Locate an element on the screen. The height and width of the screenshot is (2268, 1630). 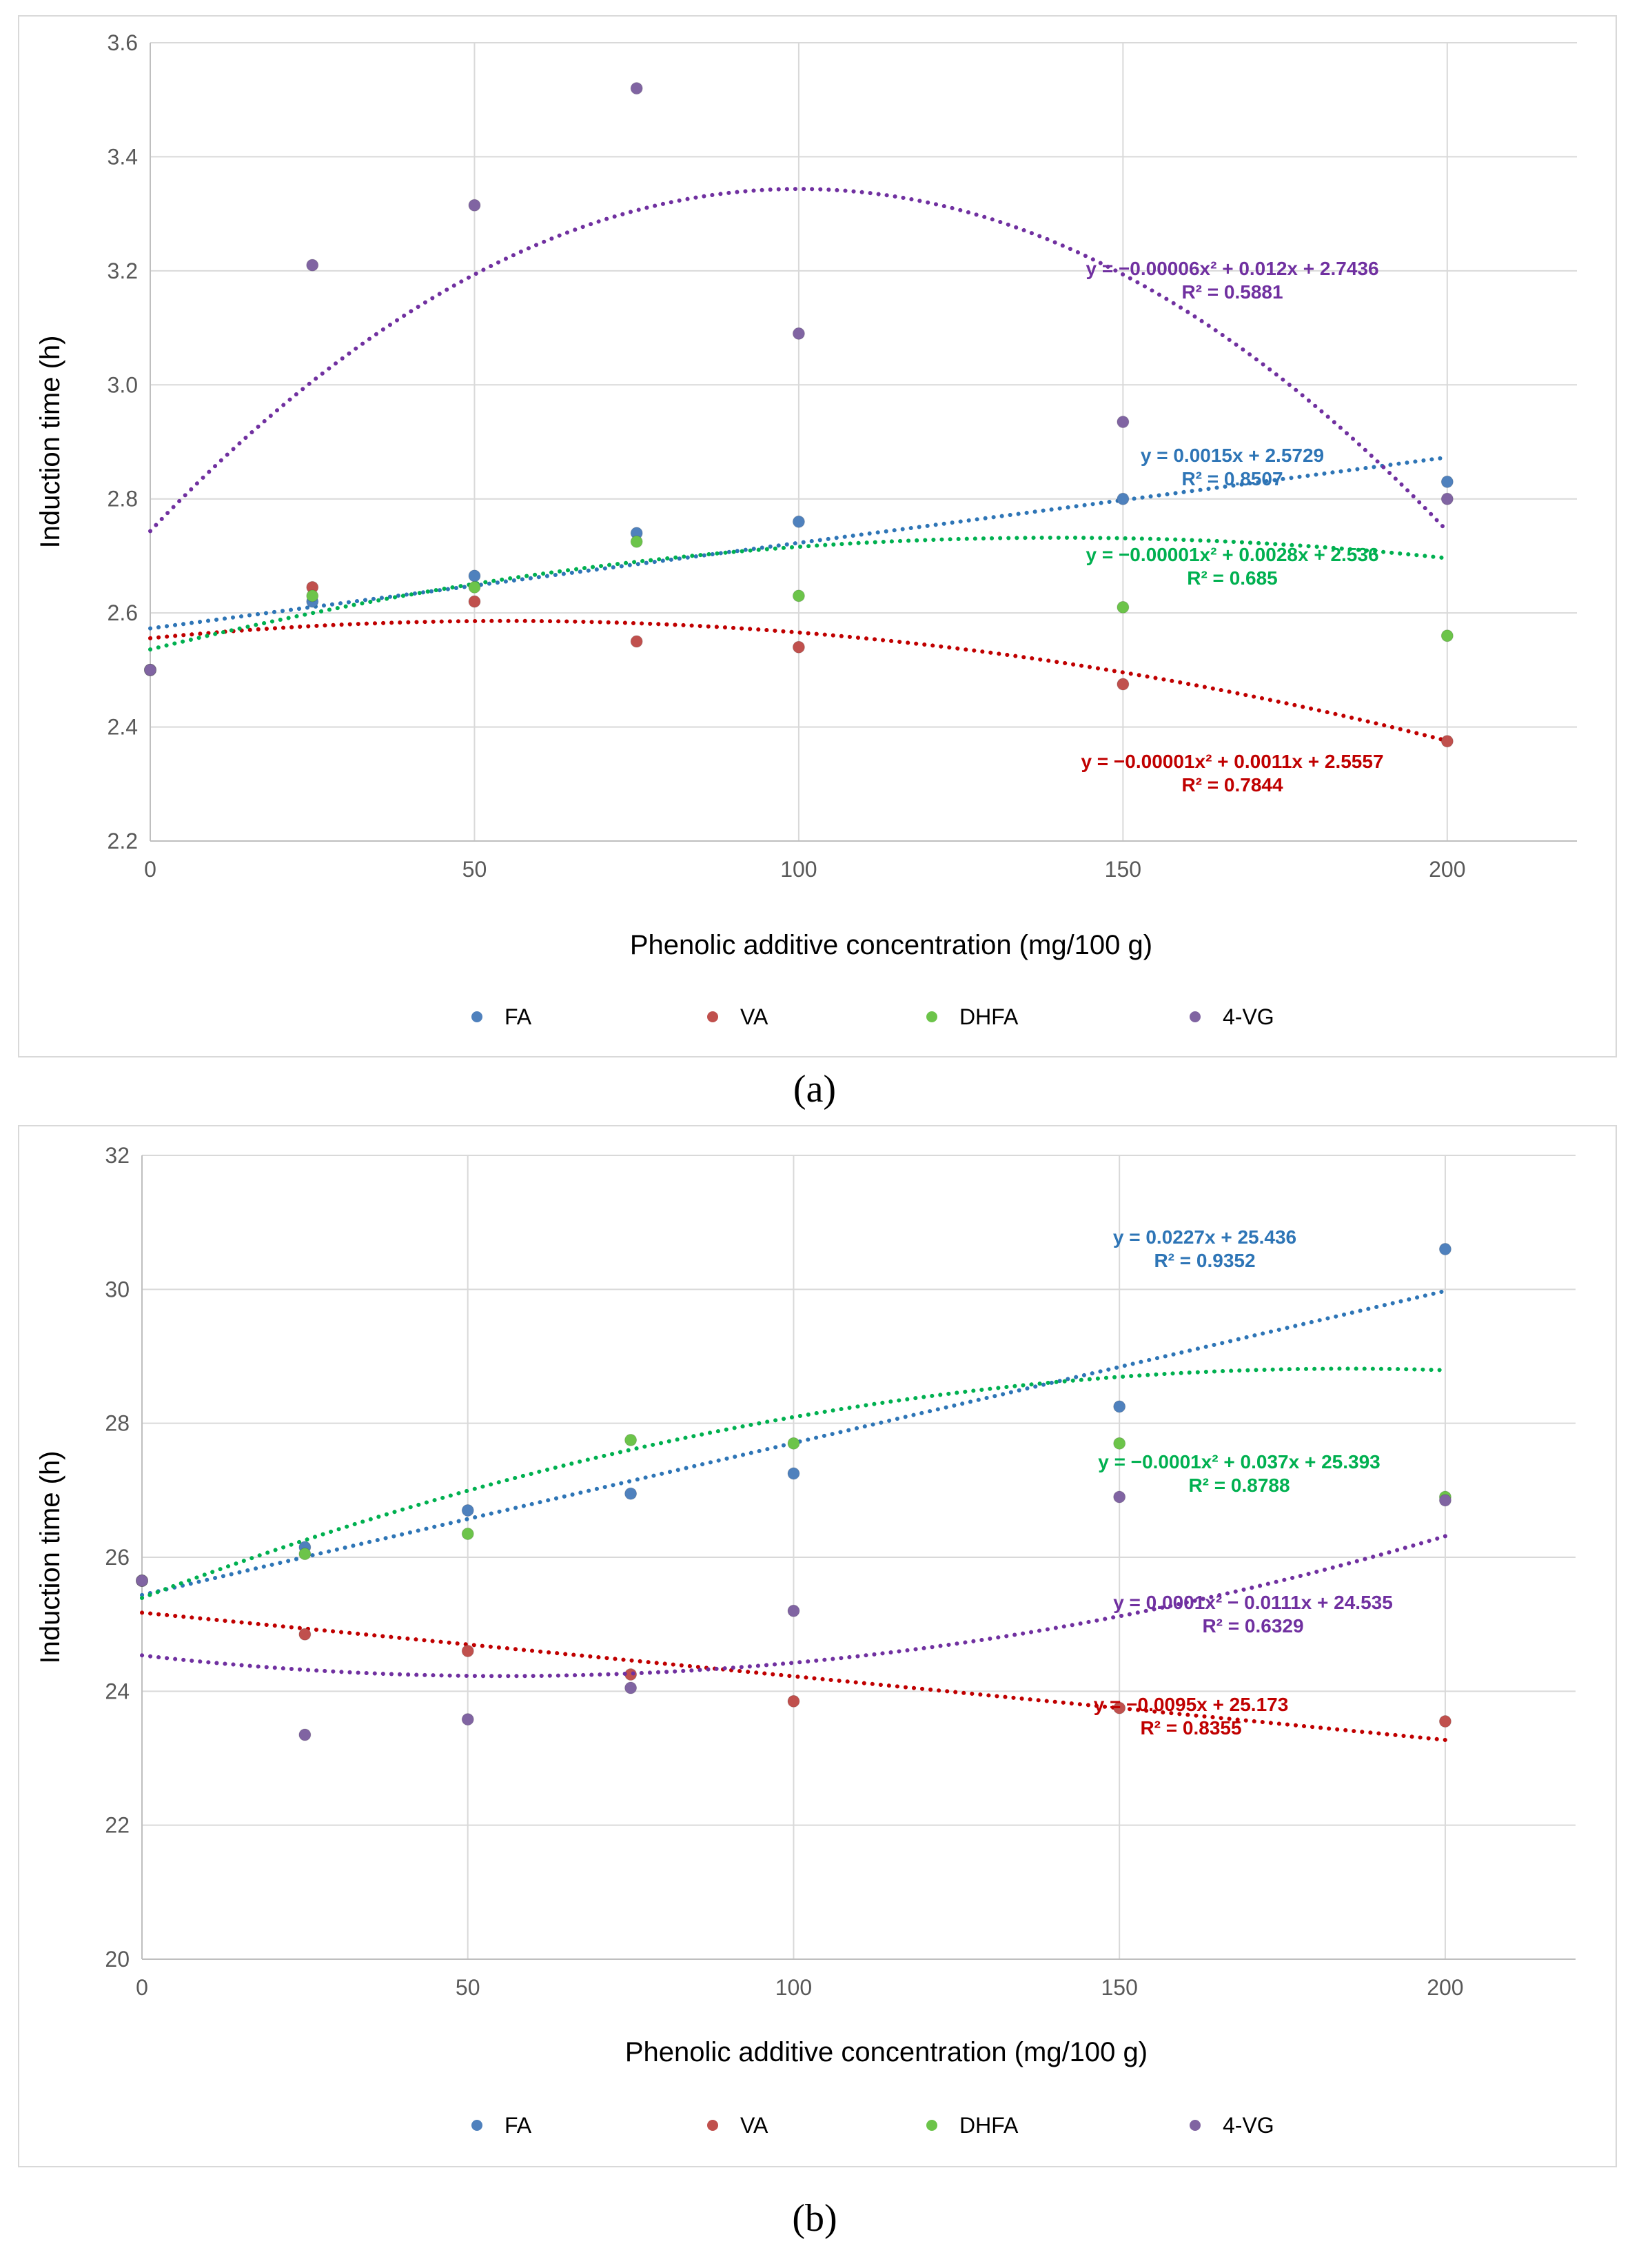
panel-a-y-tick-label: 2.4 is located at coordinates (123, 727).